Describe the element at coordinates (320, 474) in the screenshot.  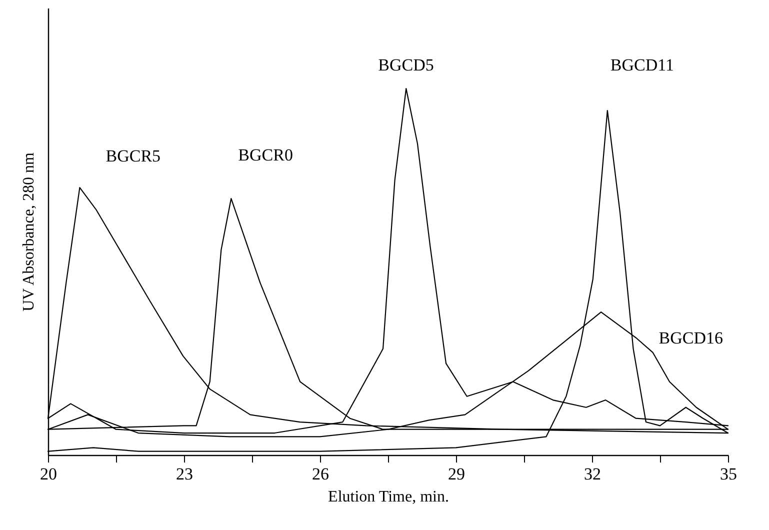
I see `x-tick-label: 26` at that location.